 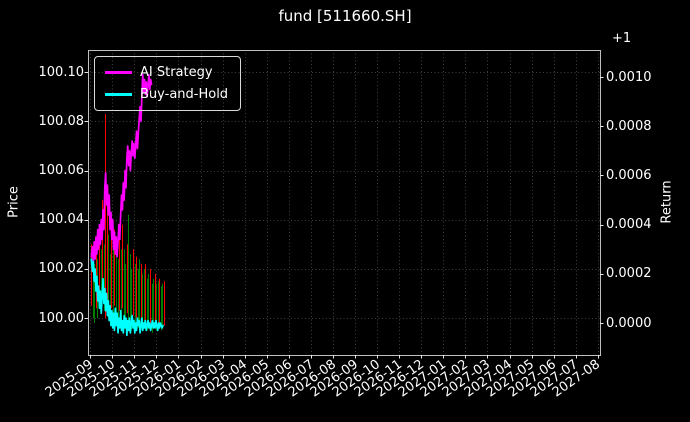 I want to click on legend-label-ai-strategy: AI Strategy, so click(x=176, y=72).